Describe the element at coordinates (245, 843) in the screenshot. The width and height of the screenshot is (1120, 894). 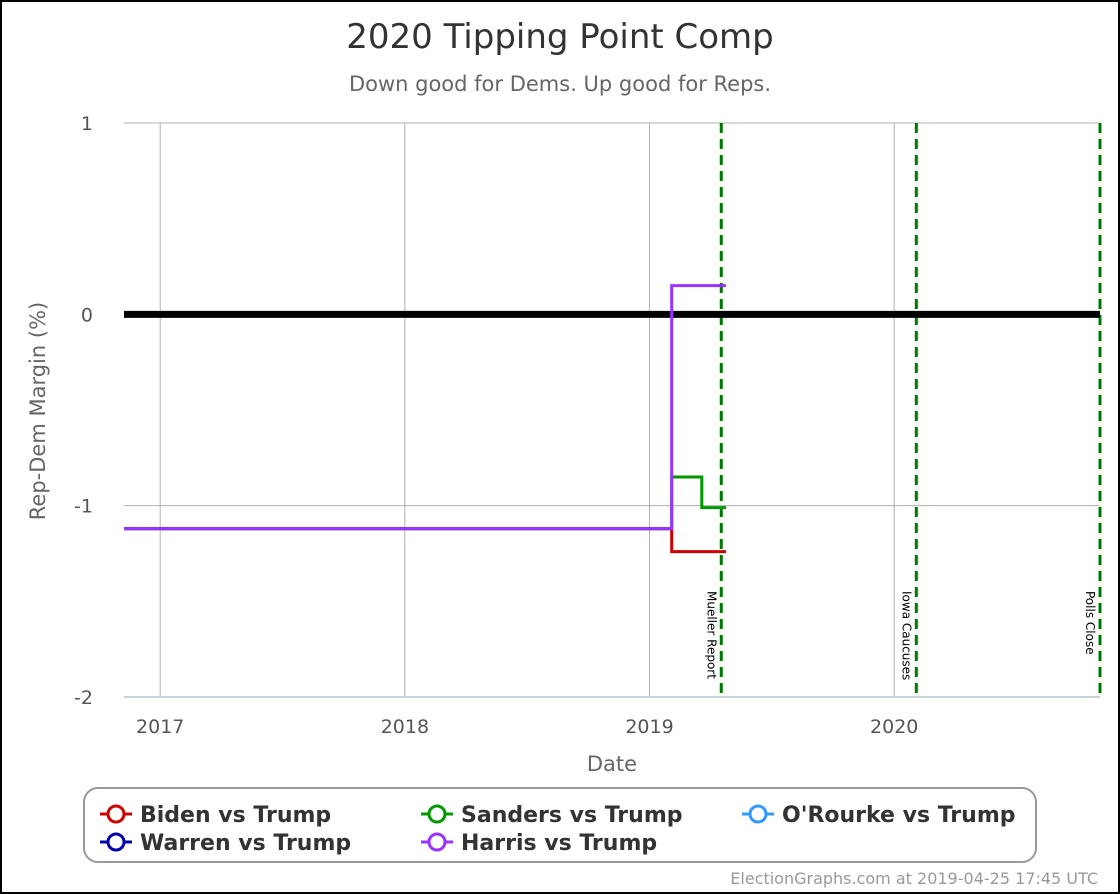
I see `legend-label: Warren vs Trump` at that location.